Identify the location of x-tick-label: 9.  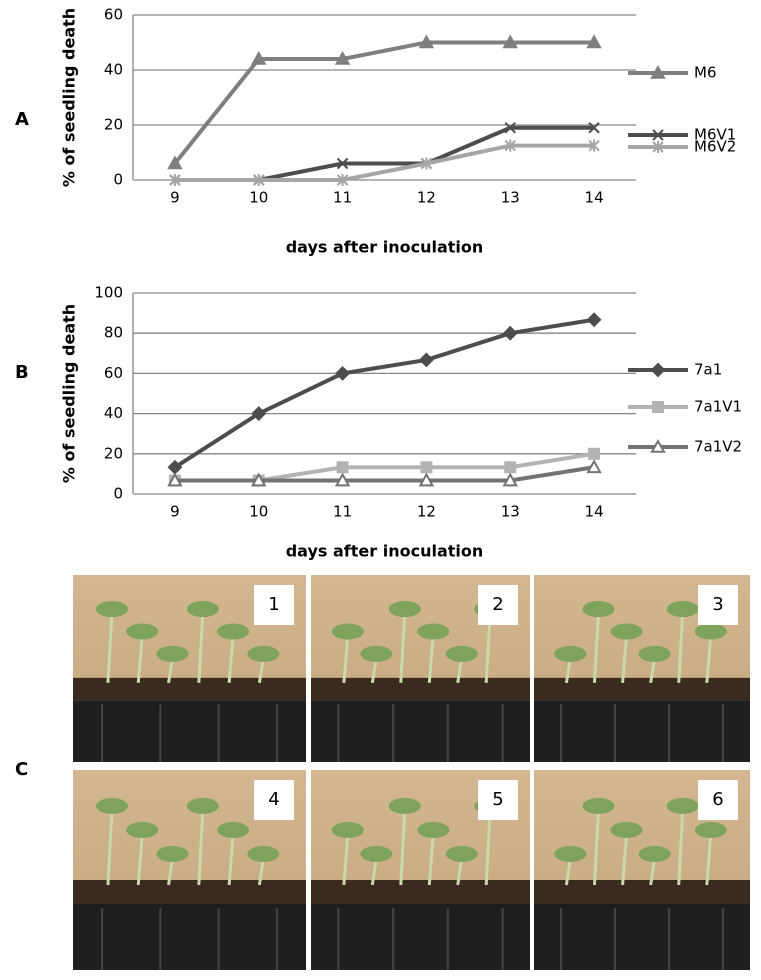
(175, 198).